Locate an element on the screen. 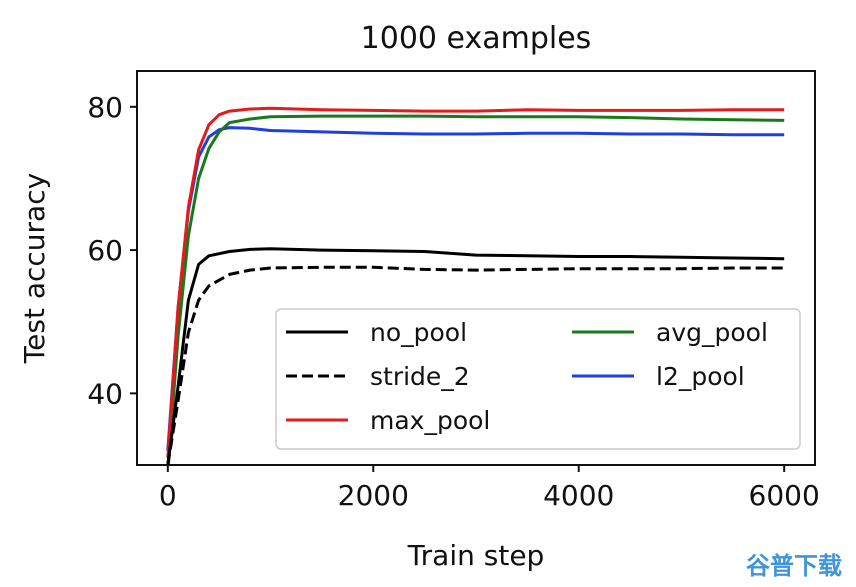  y-tick-label: 60 is located at coordinates (105, 250).